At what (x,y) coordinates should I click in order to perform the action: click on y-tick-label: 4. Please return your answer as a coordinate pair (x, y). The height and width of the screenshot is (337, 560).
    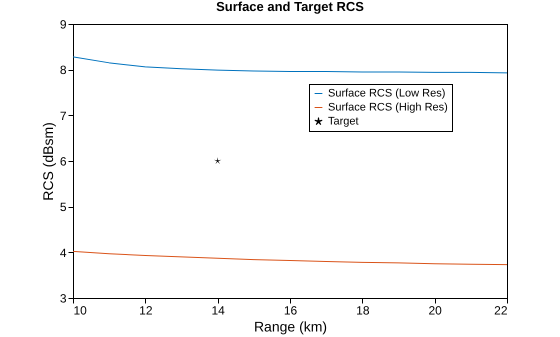
    Looking at the image, I should click on (63, 253).